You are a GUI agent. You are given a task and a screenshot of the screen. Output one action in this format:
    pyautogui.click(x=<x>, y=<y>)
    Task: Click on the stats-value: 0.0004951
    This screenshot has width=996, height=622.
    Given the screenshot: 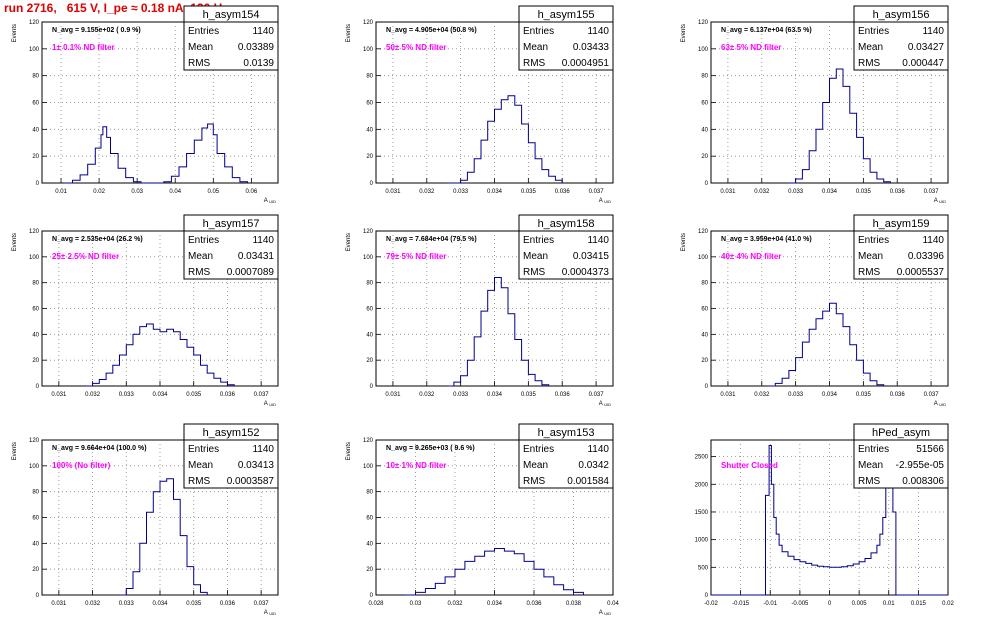 What is the action you would take?
    pyautogui.click(x=586, y=63)
    